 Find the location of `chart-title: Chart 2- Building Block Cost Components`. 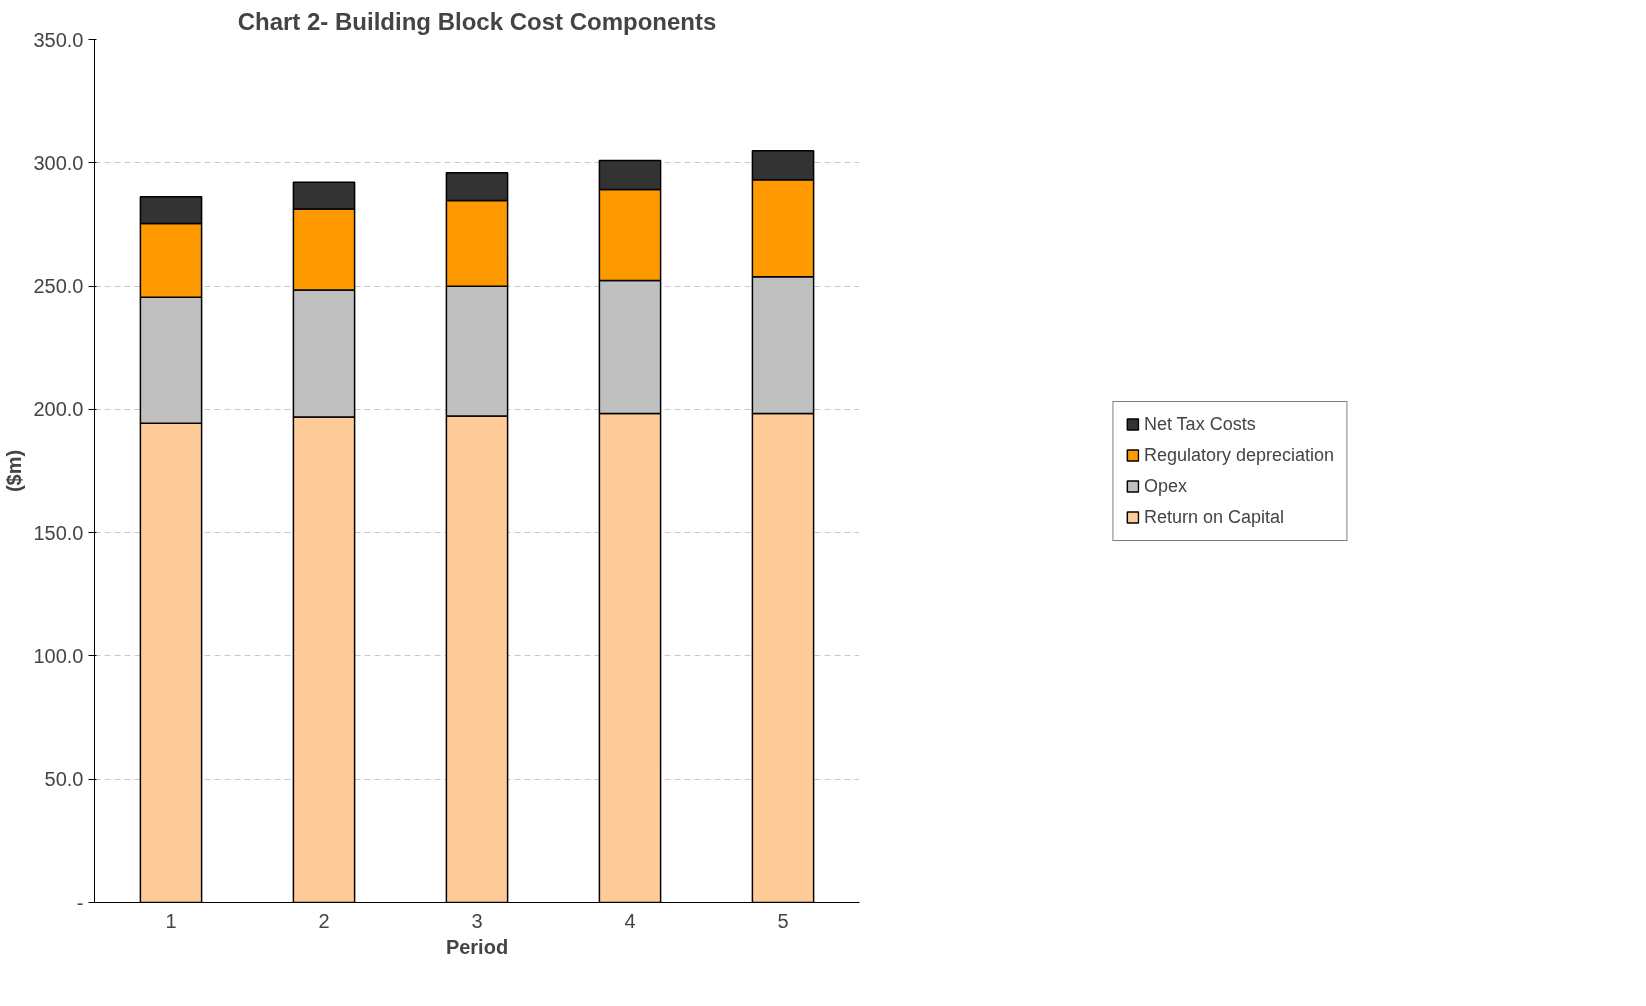

chart-title: Chart 2- Building Block Cost Components is located at coordinates (477, 21).